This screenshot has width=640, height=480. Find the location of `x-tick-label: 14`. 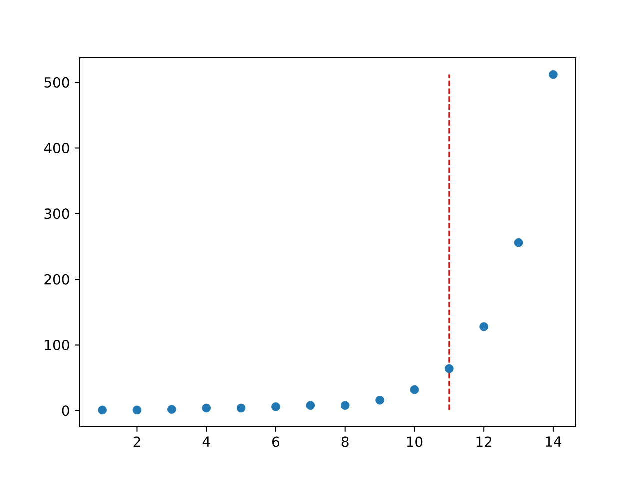

x-tick-label: 14 is located at coordinates (554, 441).